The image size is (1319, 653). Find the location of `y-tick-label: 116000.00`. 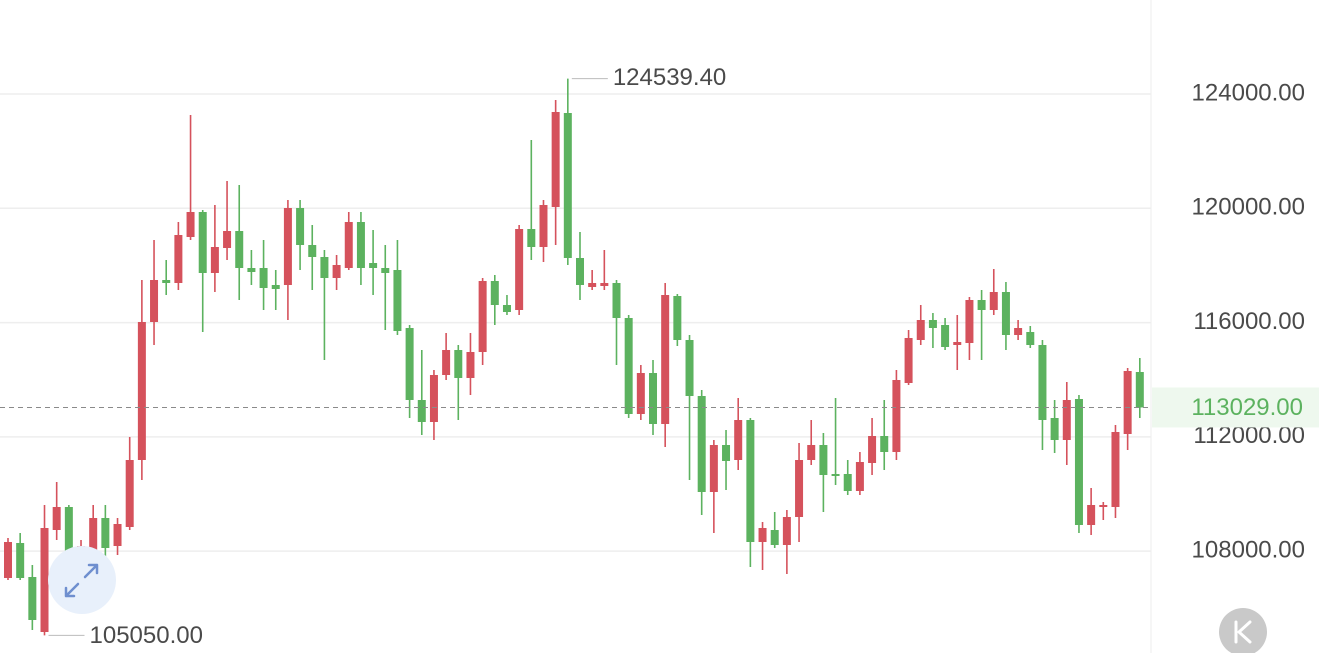

y-tick-label: 116000.00 is located at coordinates (1249, 321).